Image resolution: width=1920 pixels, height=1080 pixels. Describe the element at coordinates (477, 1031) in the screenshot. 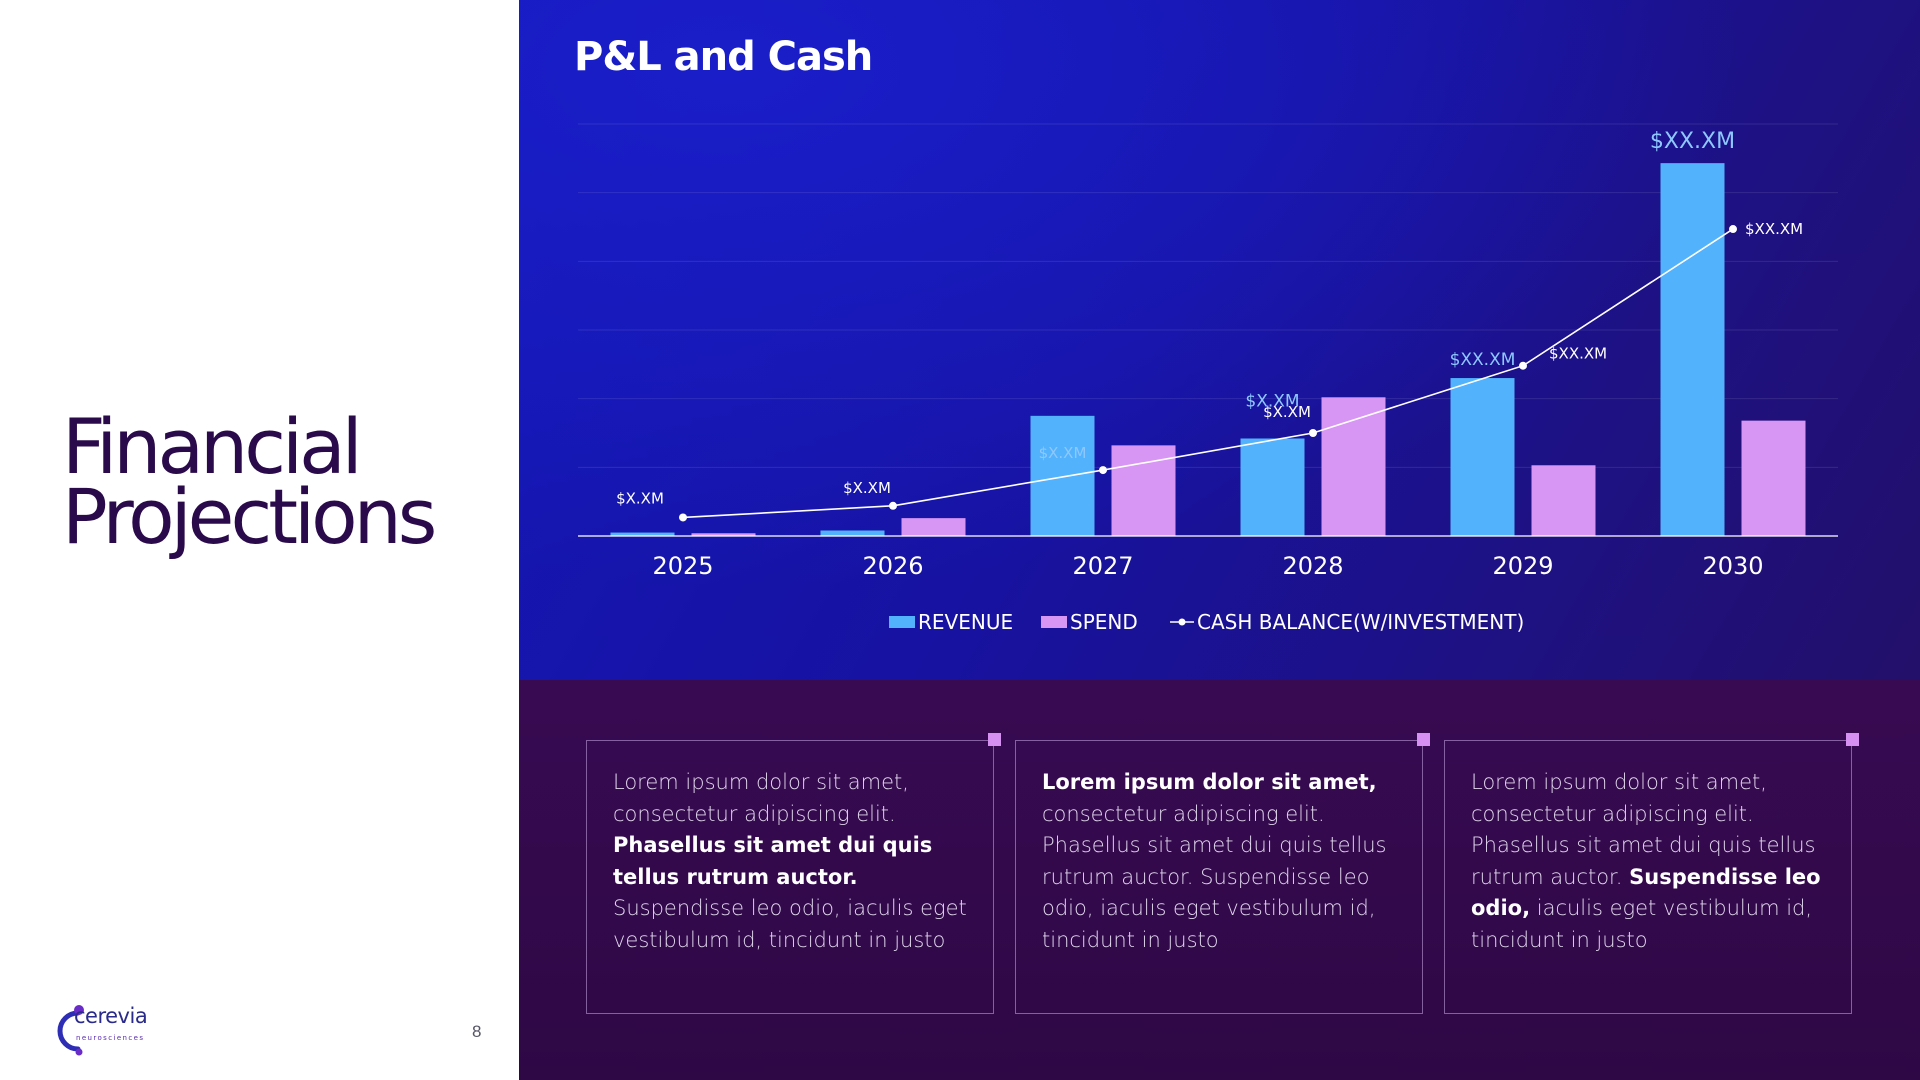

I see `page-number: 8` at that location.